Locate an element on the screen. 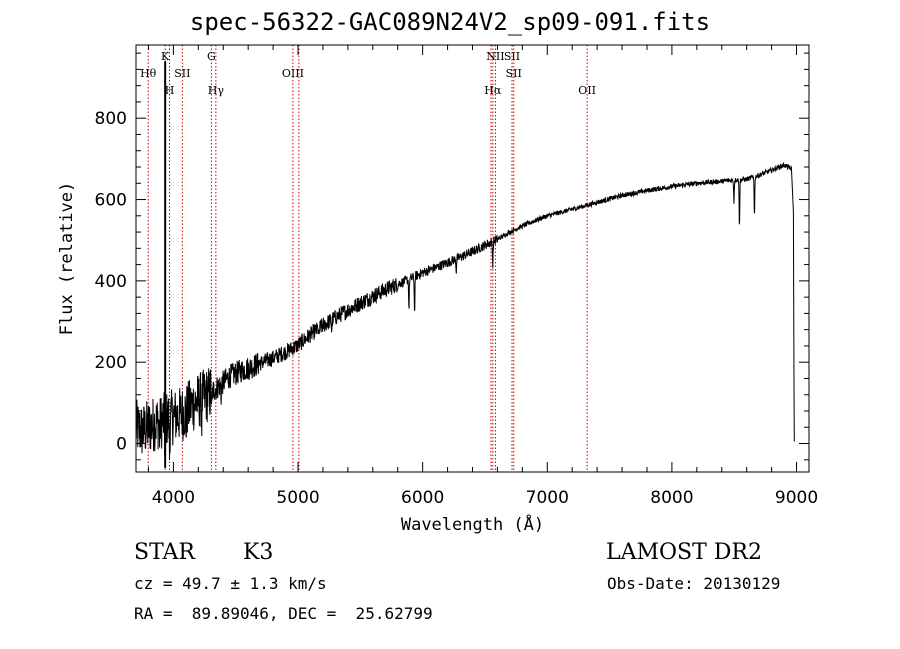  line-label: OII is located at coordinates (587, 90).